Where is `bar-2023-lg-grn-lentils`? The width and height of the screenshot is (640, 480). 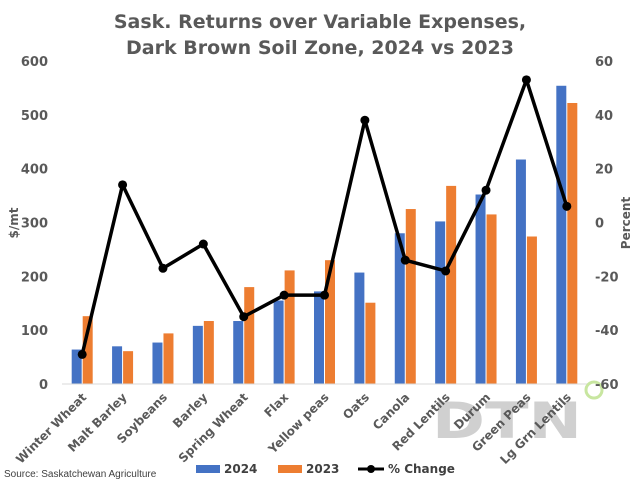
bar-2023-lg-grn-lentils is located at coordinates (572, 243).